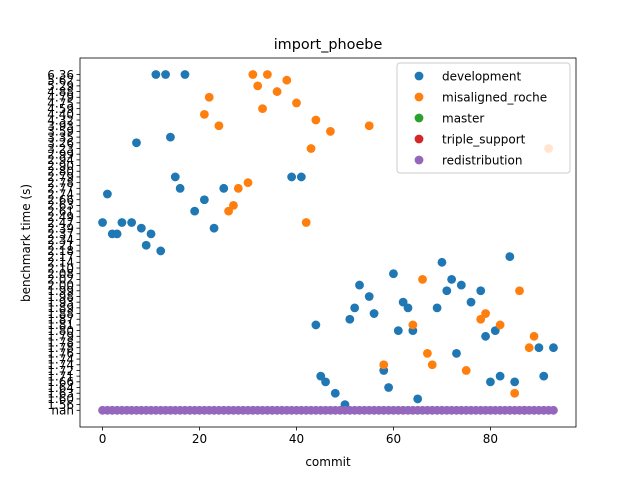 The height and width of the screenshot is (480, 640). What do you see at coordinates (60, 337) in the screenshot?
I see `y-tick-label: 1.79` at bounding box center [60, 337].